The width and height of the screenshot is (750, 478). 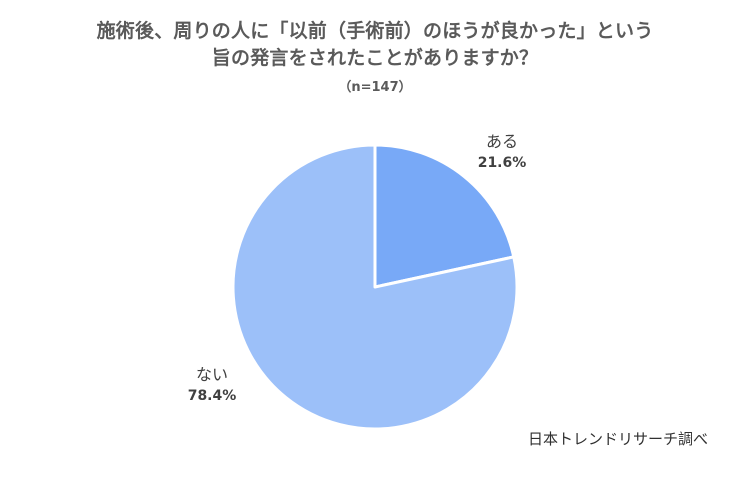 I want to click on chart-subtitle: （n=147）, so click(x=375, y=87).